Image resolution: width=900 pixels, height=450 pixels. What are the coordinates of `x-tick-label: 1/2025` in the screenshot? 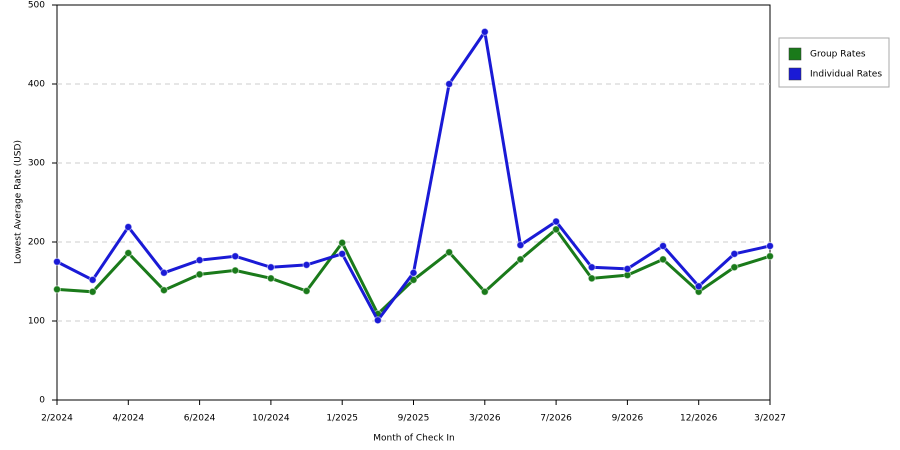 It's located at (342, 419).